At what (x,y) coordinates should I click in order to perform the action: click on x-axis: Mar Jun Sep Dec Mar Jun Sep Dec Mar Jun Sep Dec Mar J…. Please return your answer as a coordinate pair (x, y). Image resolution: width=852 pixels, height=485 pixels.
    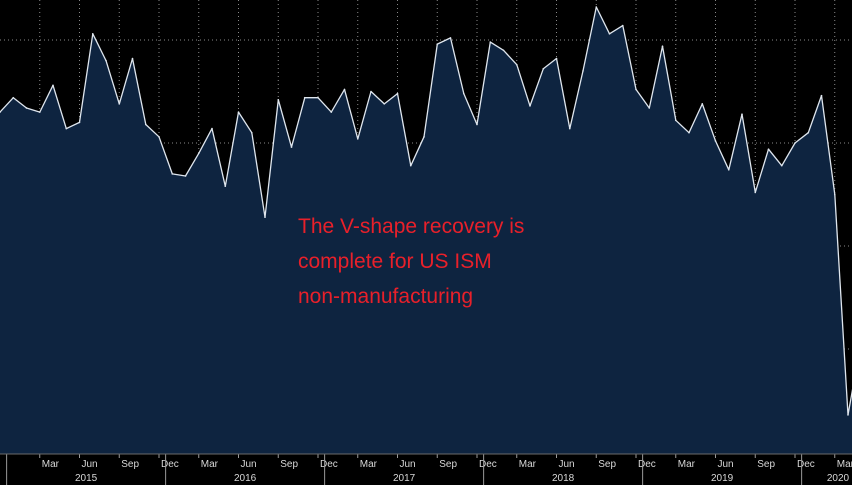
    Looking at the image, I should click on (426, 469).